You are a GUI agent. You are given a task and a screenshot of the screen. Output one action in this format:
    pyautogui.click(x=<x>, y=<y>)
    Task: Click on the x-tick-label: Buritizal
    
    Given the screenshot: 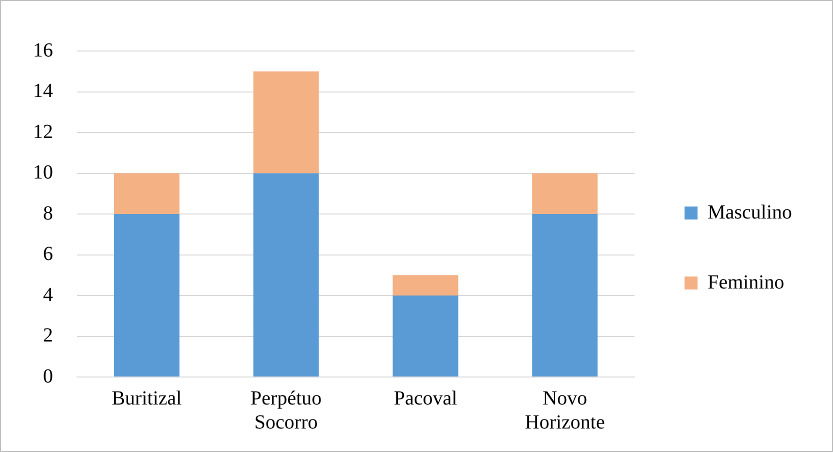 What is the action you would take?
    pyautogui.click(x=147, y=398)
    